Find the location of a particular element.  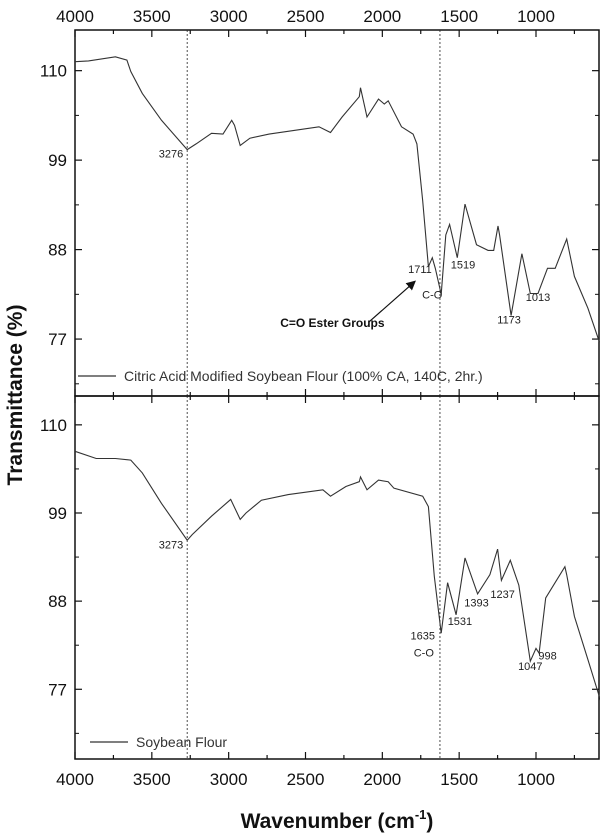

x-tick-label-top: 1000 is located at coordinates (536, 16).